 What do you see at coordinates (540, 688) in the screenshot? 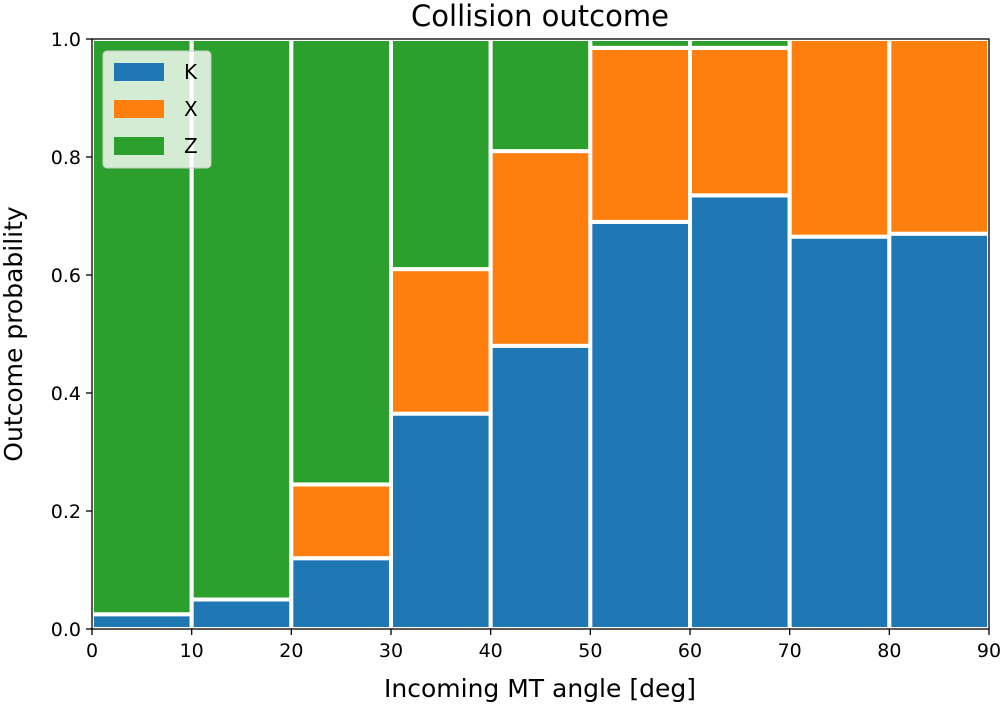
I see `x-axis-label: Incoming MT angle [deg]` at bounding box center [540, 688].